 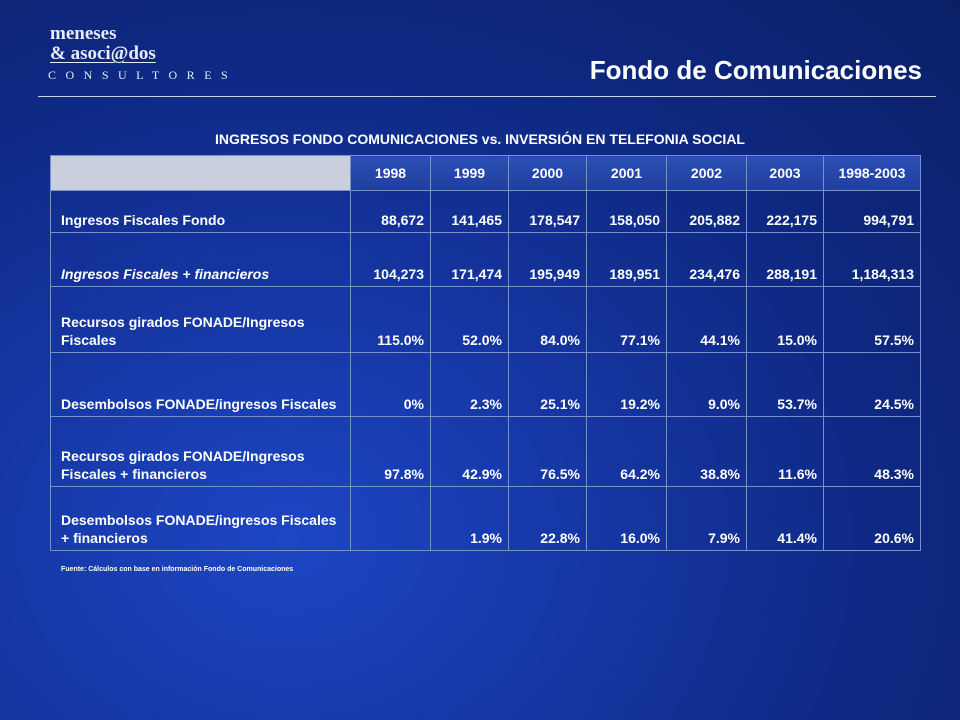 I want to click on table-cell: 222,175, so click(x=785, y=211).